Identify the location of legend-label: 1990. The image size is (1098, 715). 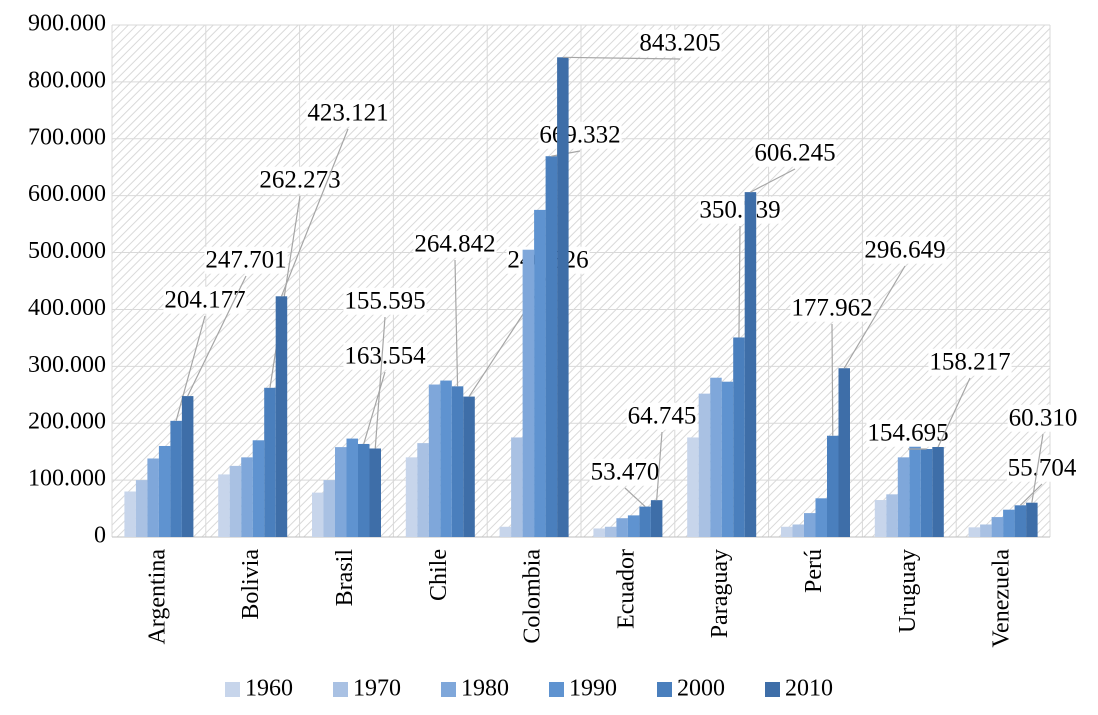
(593, 689).